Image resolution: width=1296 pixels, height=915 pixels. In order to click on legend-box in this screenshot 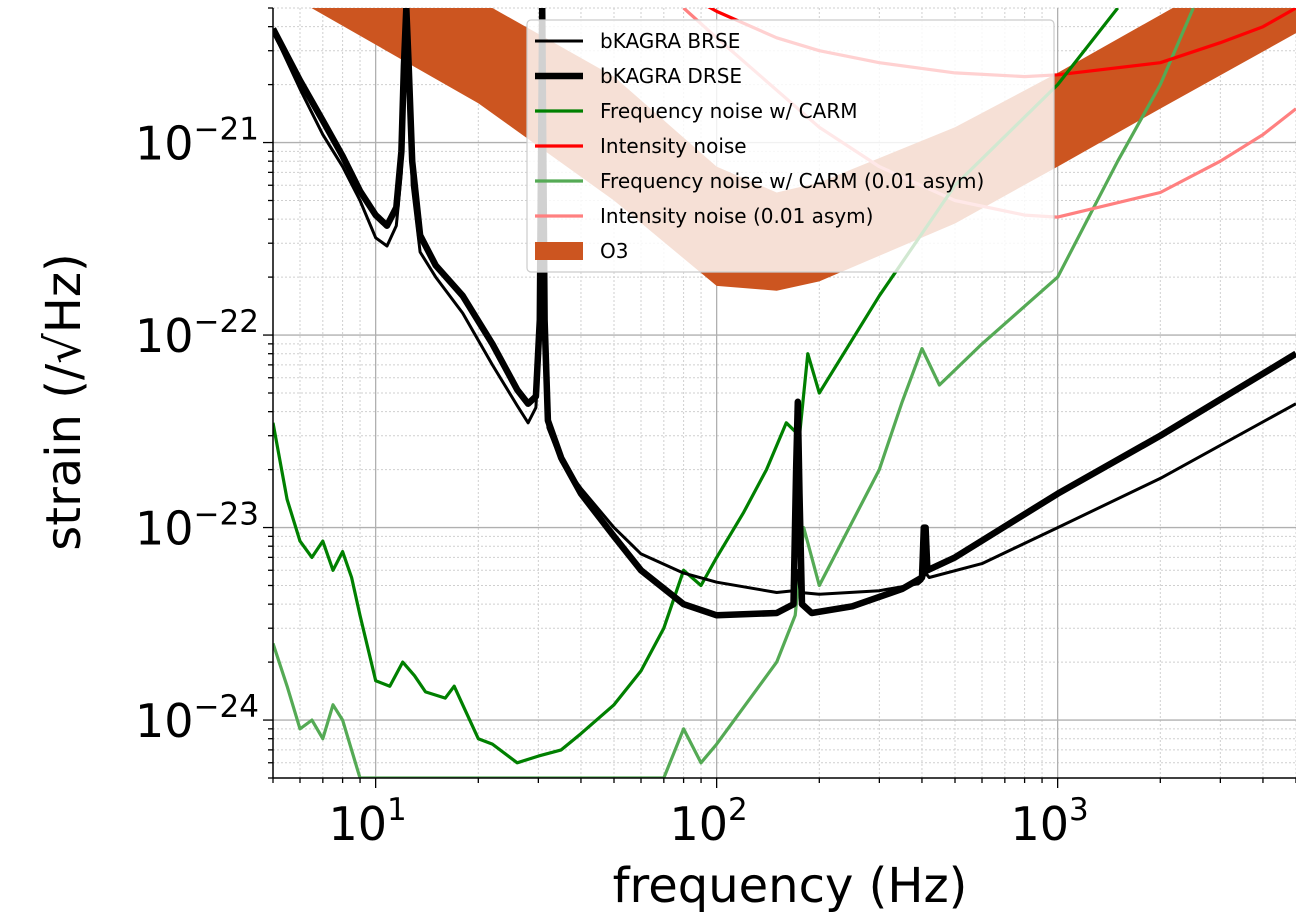, I will do `click(790, 146)`.